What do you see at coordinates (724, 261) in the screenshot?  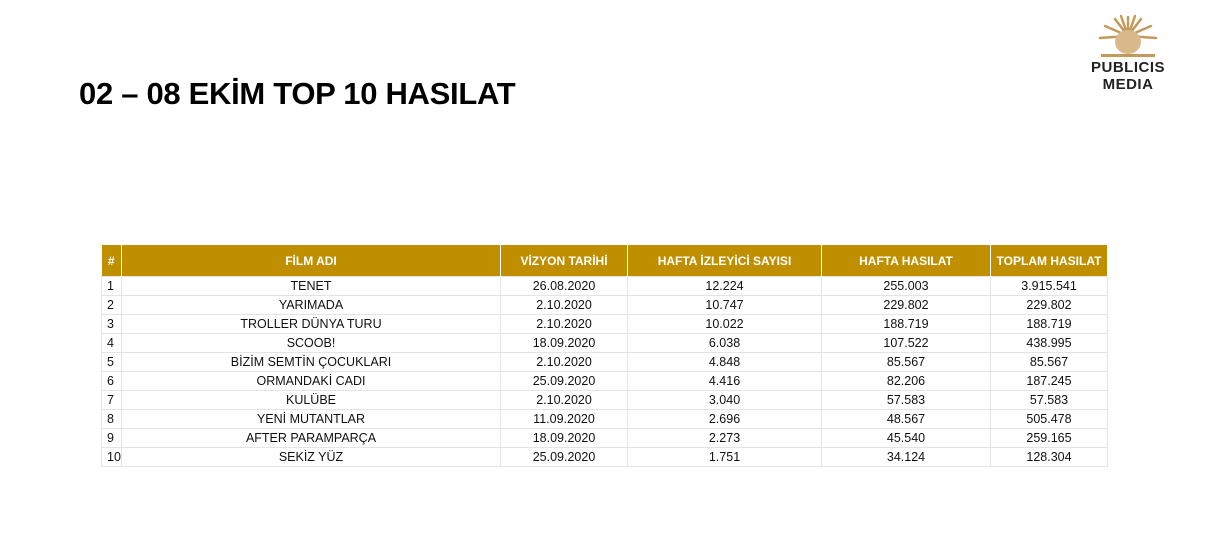 I see `column-header-weekly-viewers: HAFTA İZLEYİCİ SAYISI` at bounding box center [724, 261].